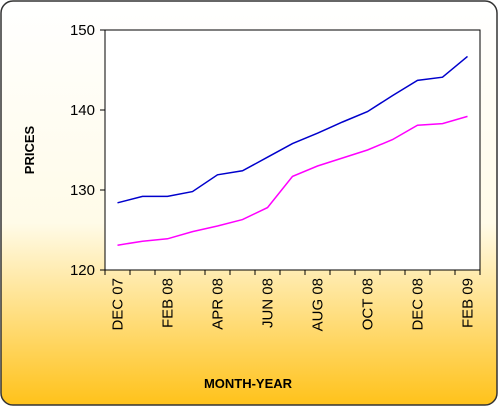 This screenshot has width=498, height=406. Describe the element at coordinates (218, 304) in the screenshot. I see `x-tick-label: APR 08` at that location.